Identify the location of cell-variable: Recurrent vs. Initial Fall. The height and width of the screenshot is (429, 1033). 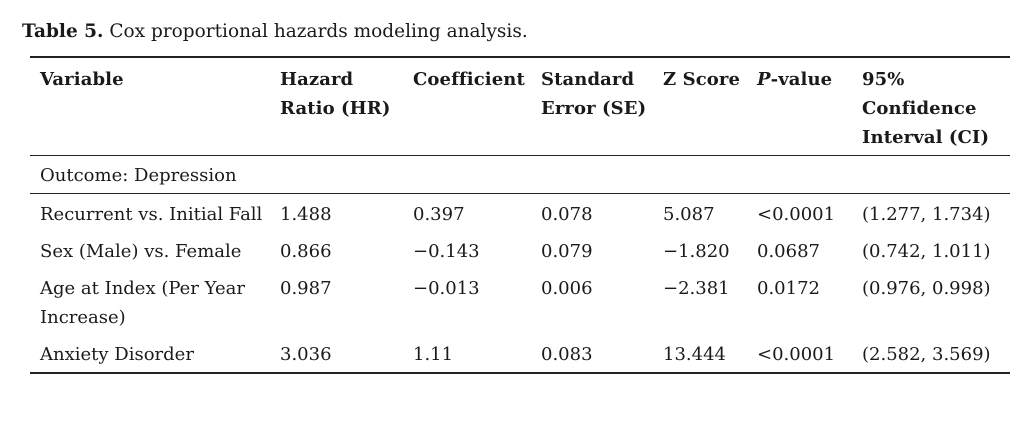
(151, 214).